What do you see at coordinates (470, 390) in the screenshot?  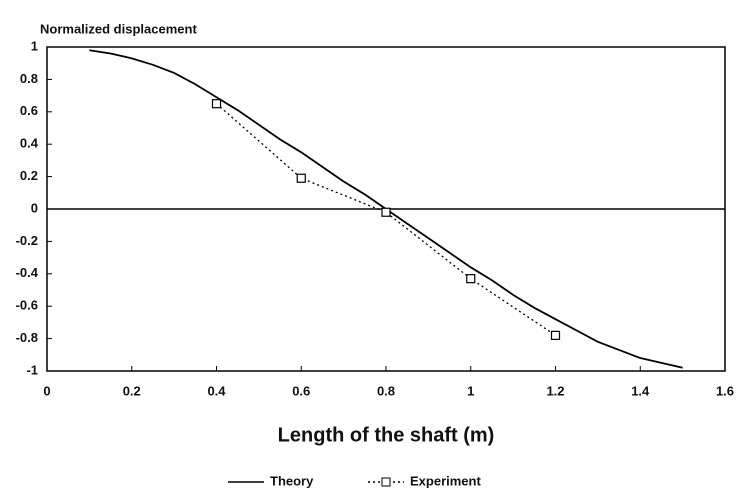 I see `x-tick-label: 1` at bounding box center [470, 390].